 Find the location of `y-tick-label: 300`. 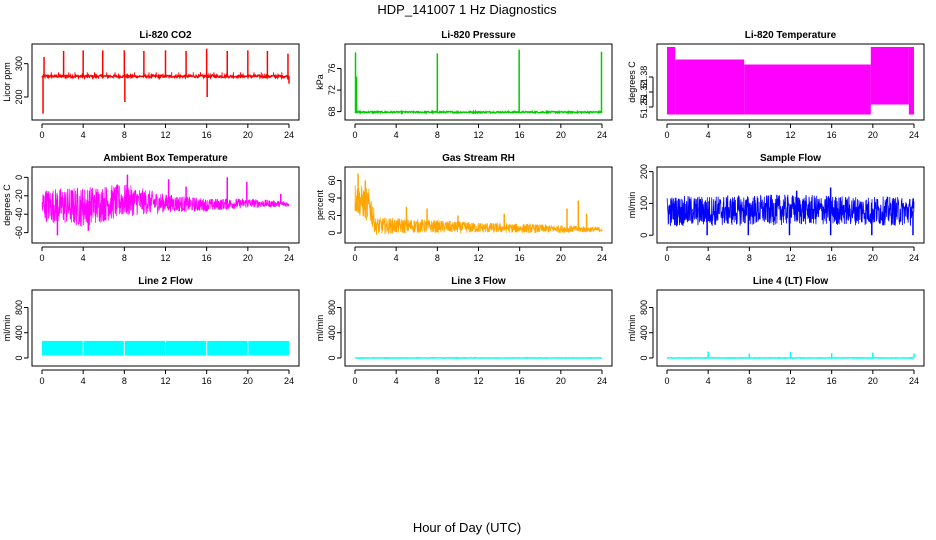

y-tick-label: 300 is located at coordinates (19, 63).